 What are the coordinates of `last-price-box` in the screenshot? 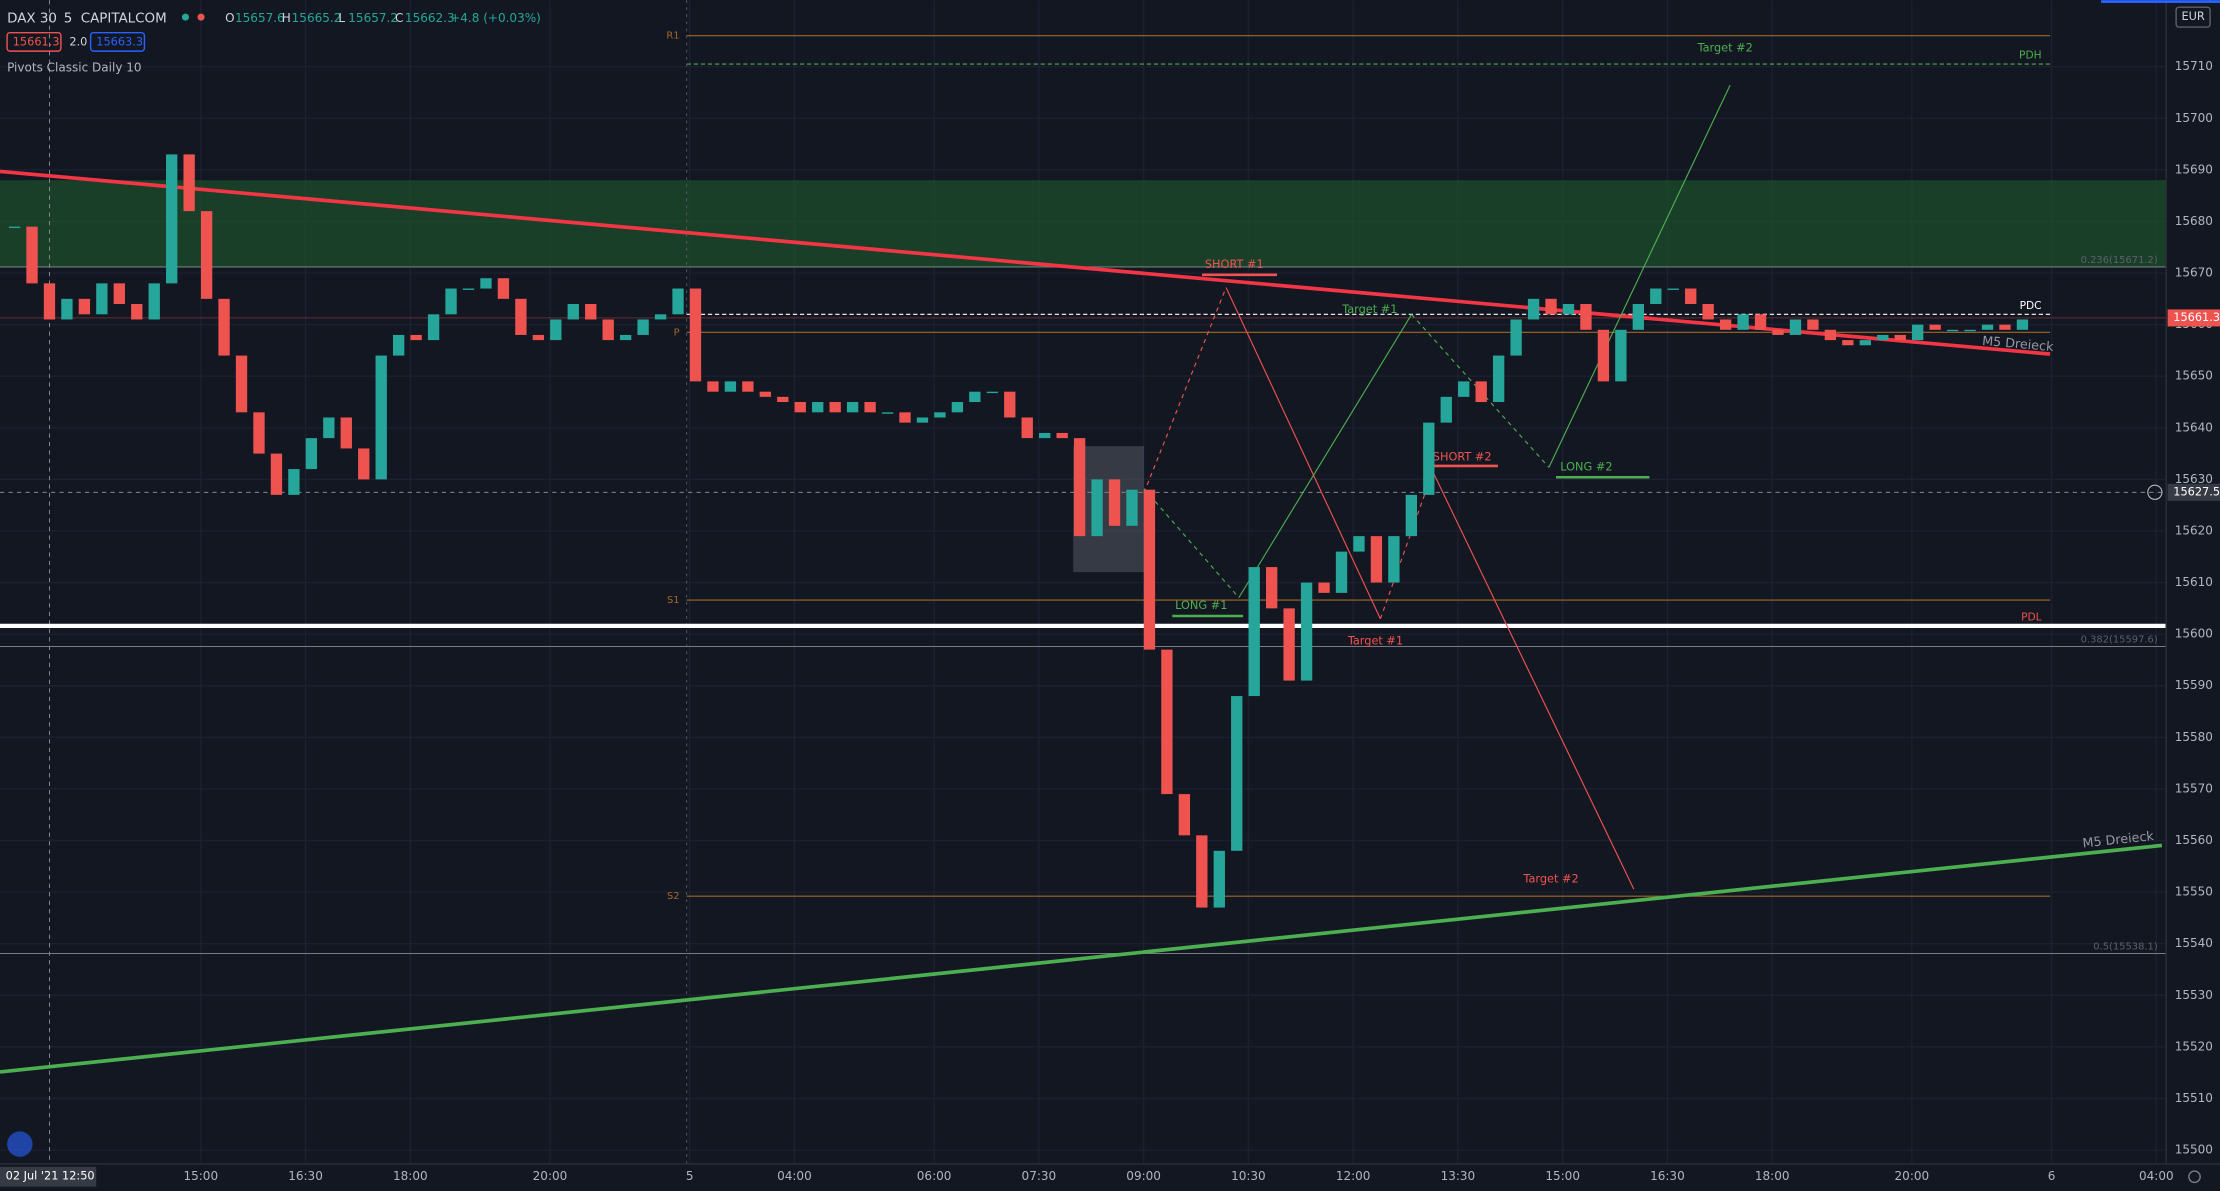 It's located at (2193, 318).